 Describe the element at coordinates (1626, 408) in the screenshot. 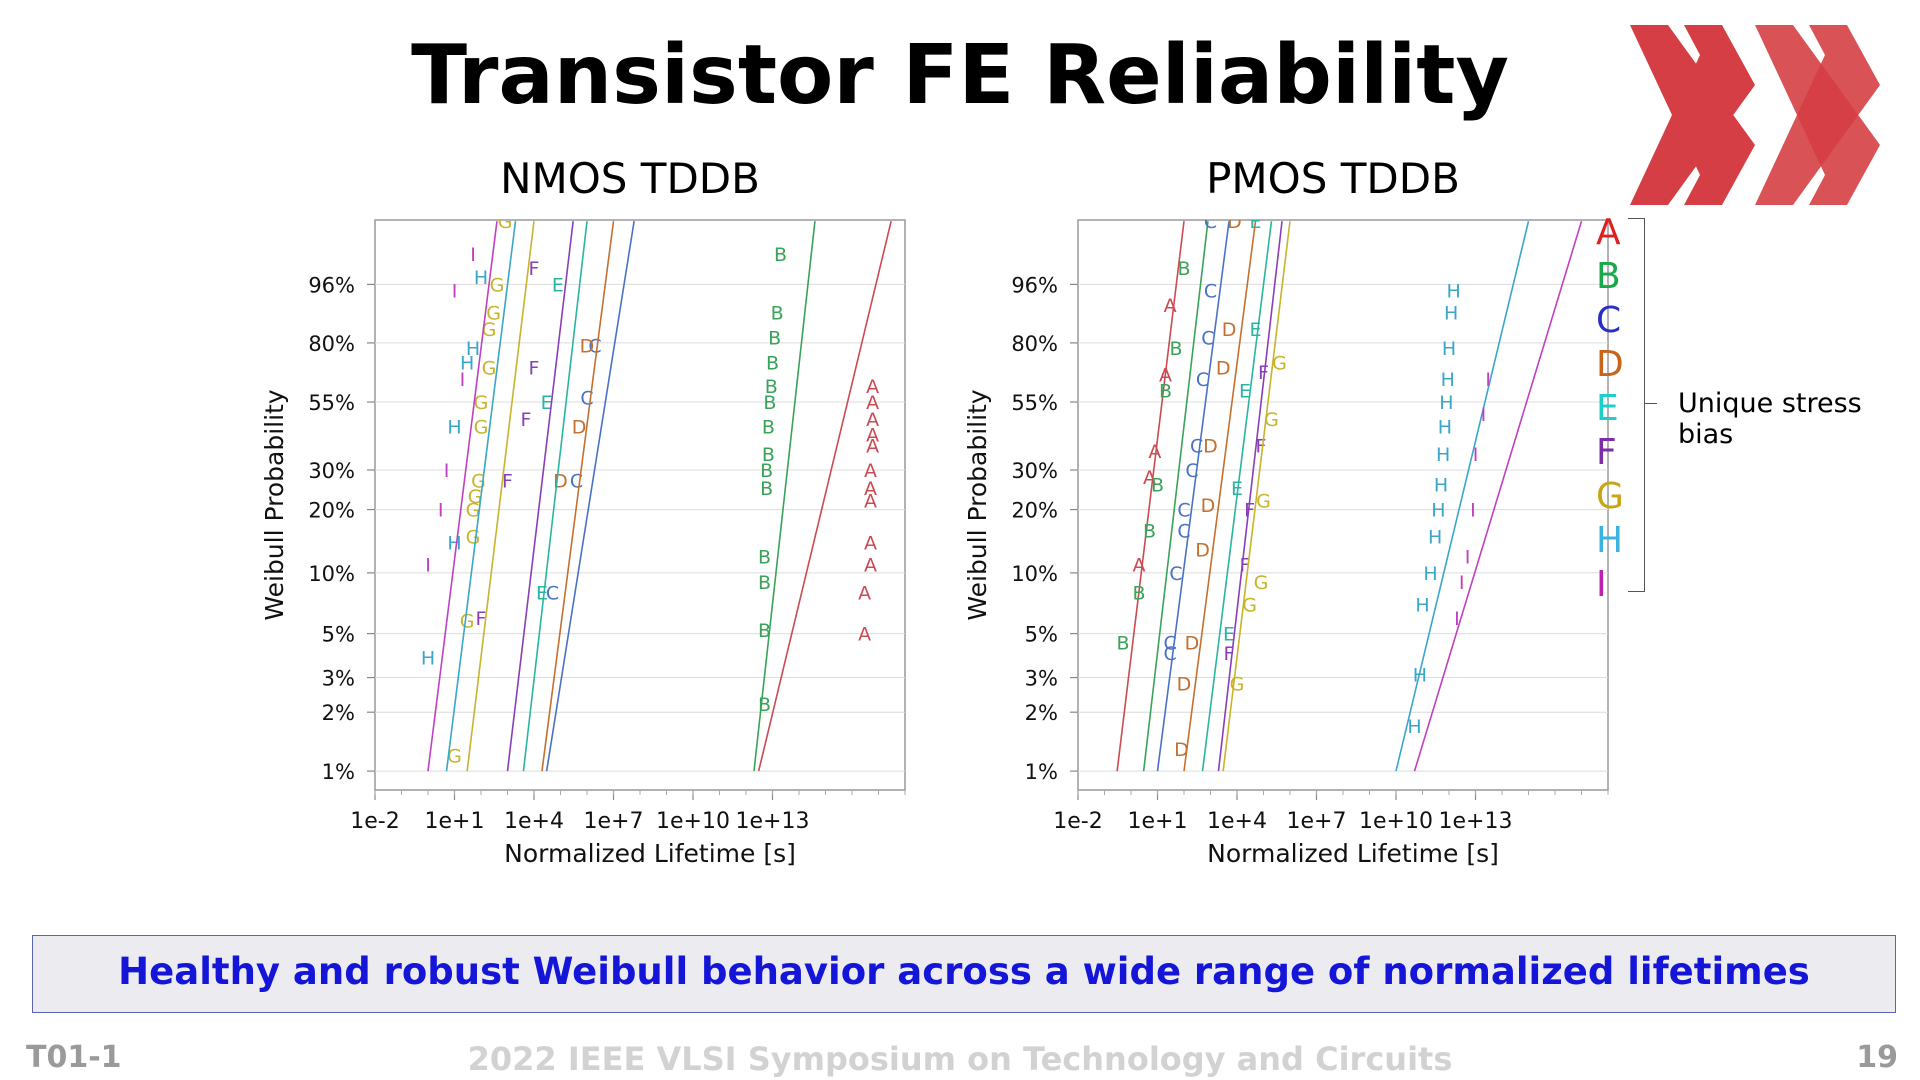

I see `stress-bias-legend: A B C D E F G H I` at that location.